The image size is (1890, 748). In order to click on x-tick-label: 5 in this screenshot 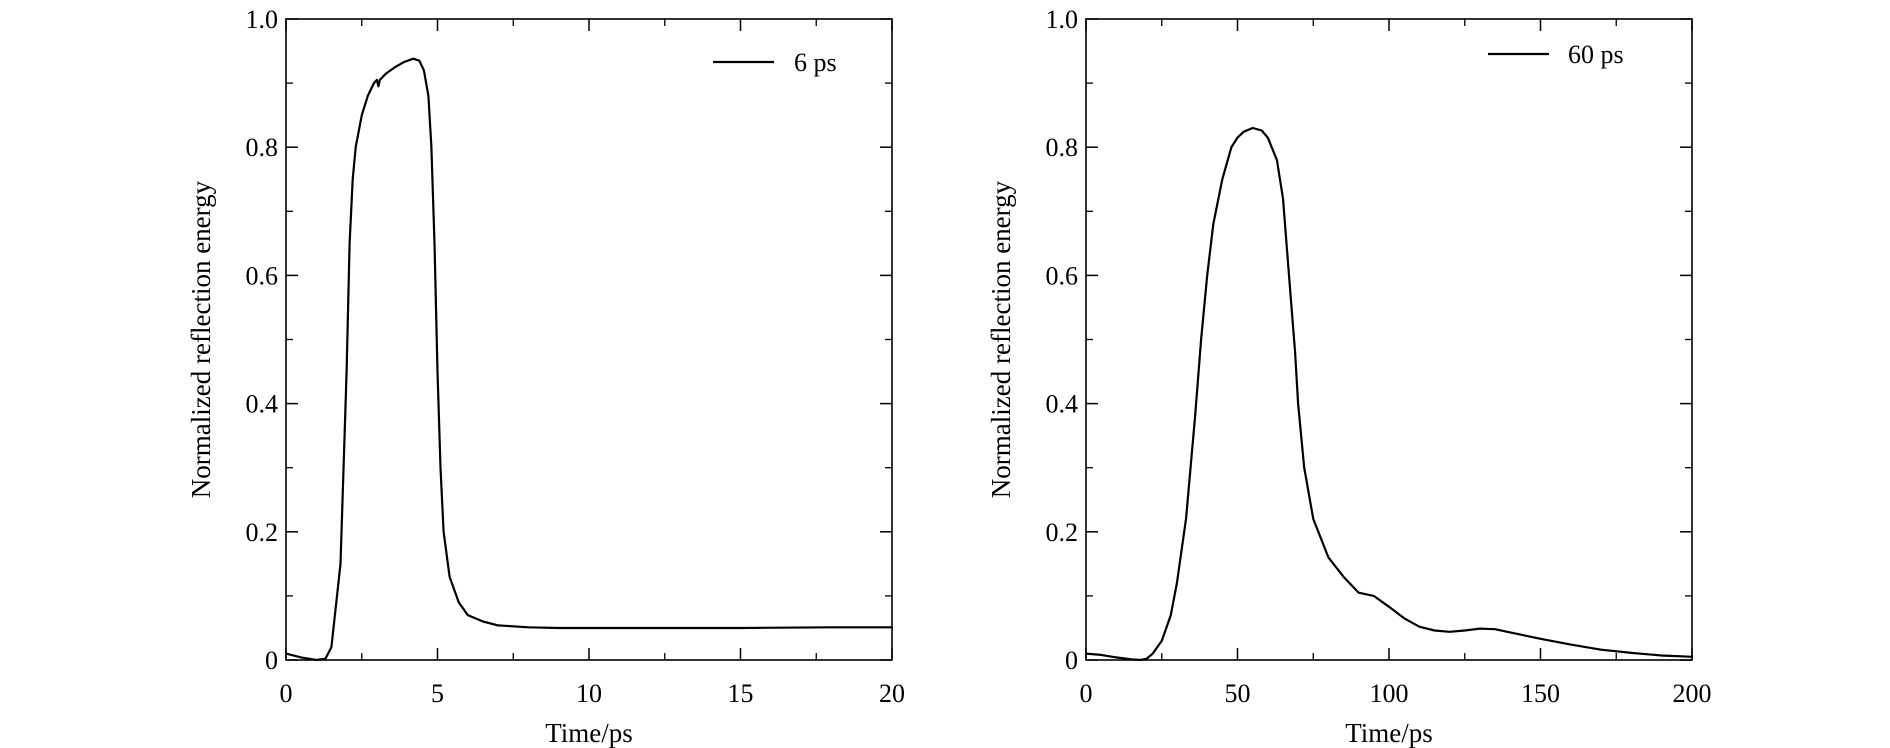, I will do `click(437, 693)`.